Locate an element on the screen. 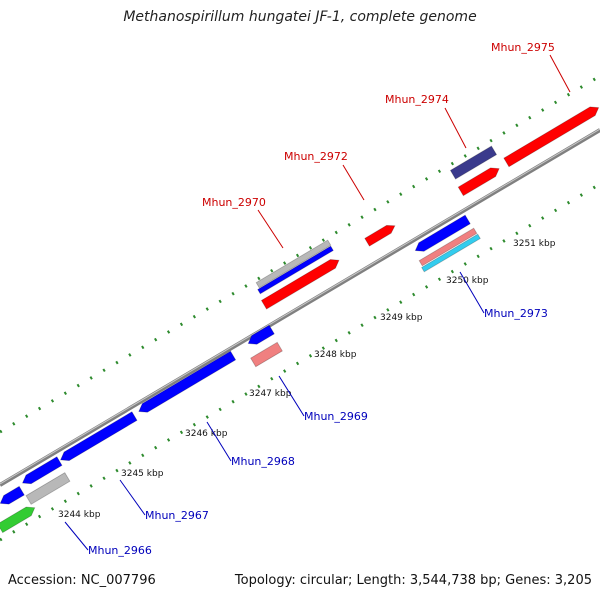  tick-label: 3248 kbp is located at coordinates (335, 355).